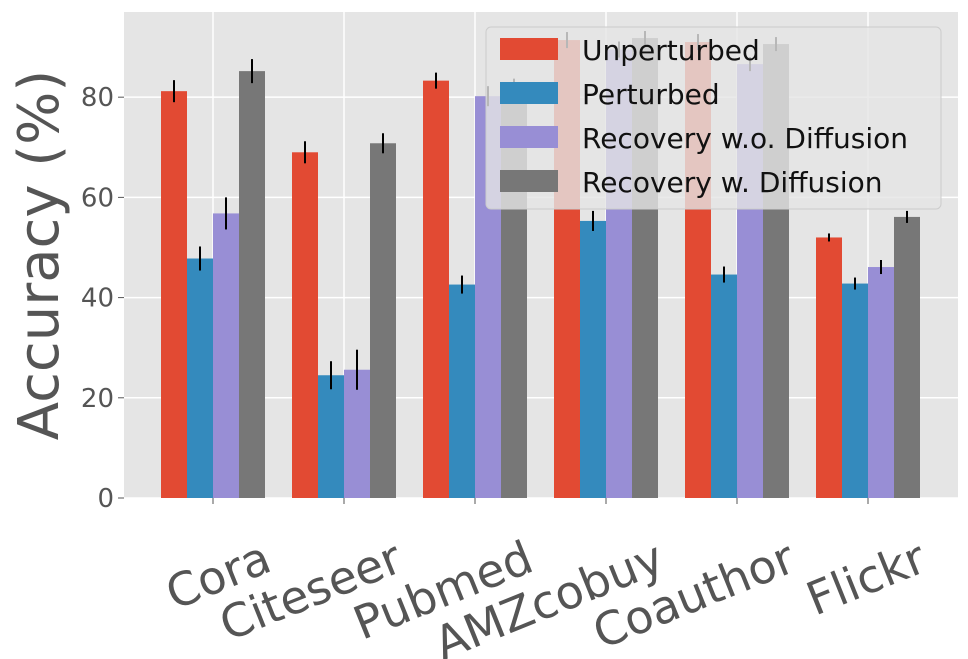 The height and width of the screenshot is (659, 968). What do you see at coordinates (651, 94) in the screenshot?
I see `legend-label: Perturbed` at bounding box center [651, 94].